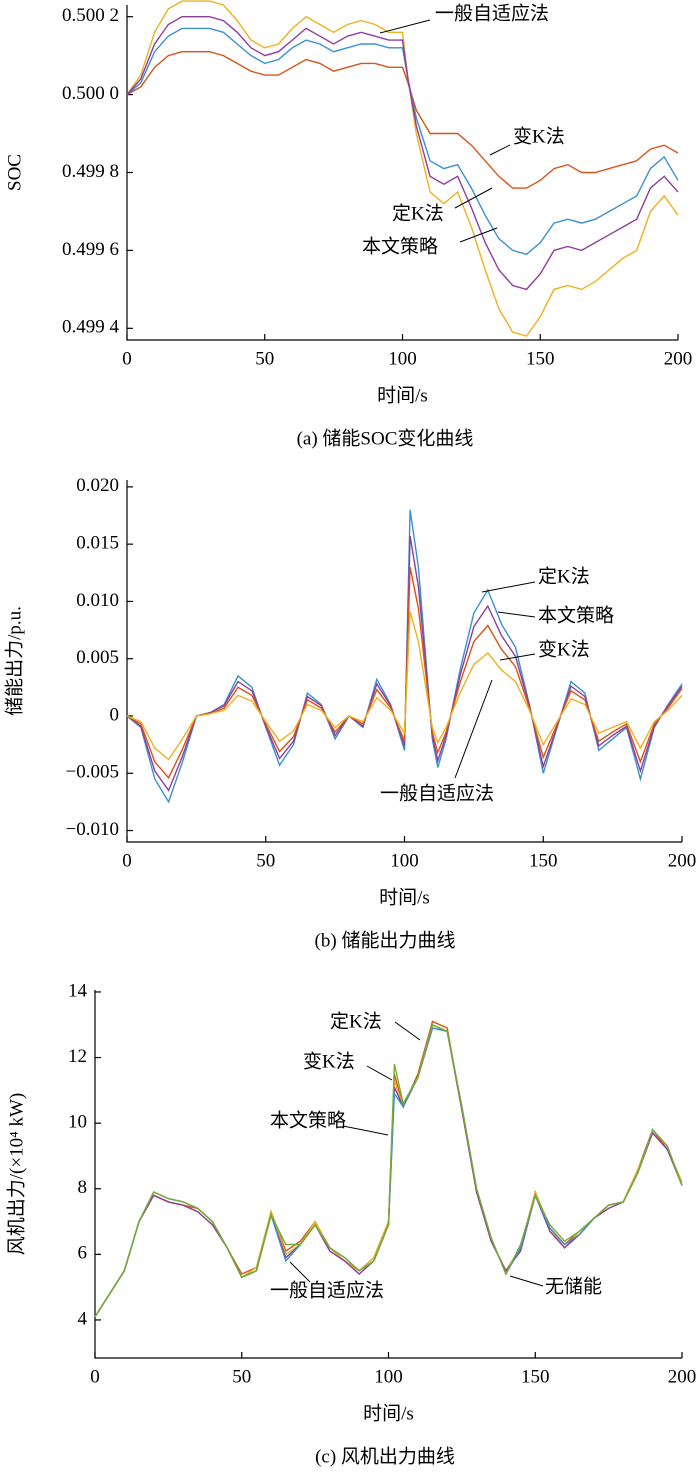 This screenshot has height=1474, width=700. What do you see at coordinates (97, 543) in the screenshot?
I see `y-tick-label: 0.015` at bounding box center [97, 543].